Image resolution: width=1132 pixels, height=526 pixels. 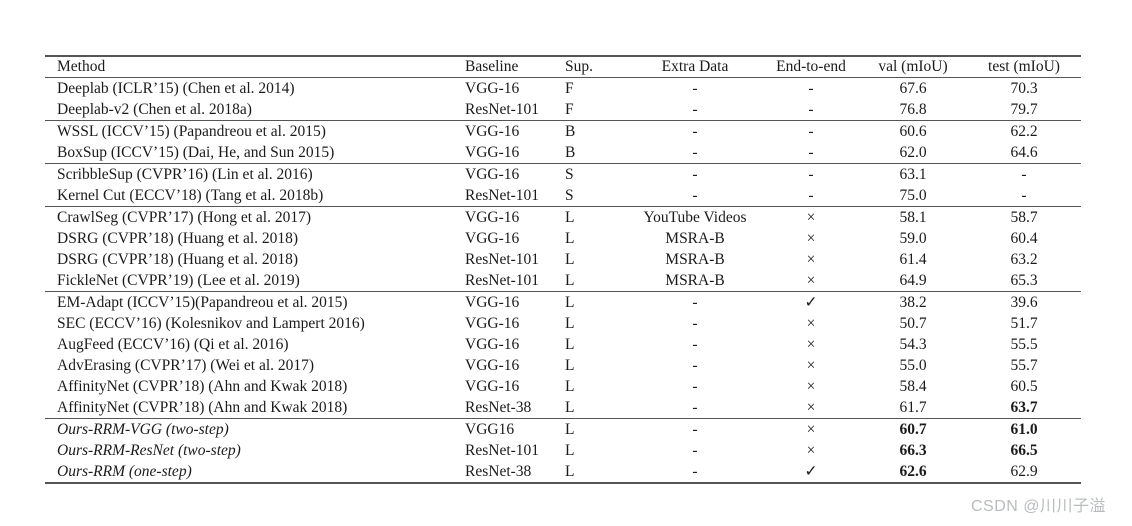 I want to click on method-cell: Ours-RRM-ResNet (two-step), so click(x=149, y=450).